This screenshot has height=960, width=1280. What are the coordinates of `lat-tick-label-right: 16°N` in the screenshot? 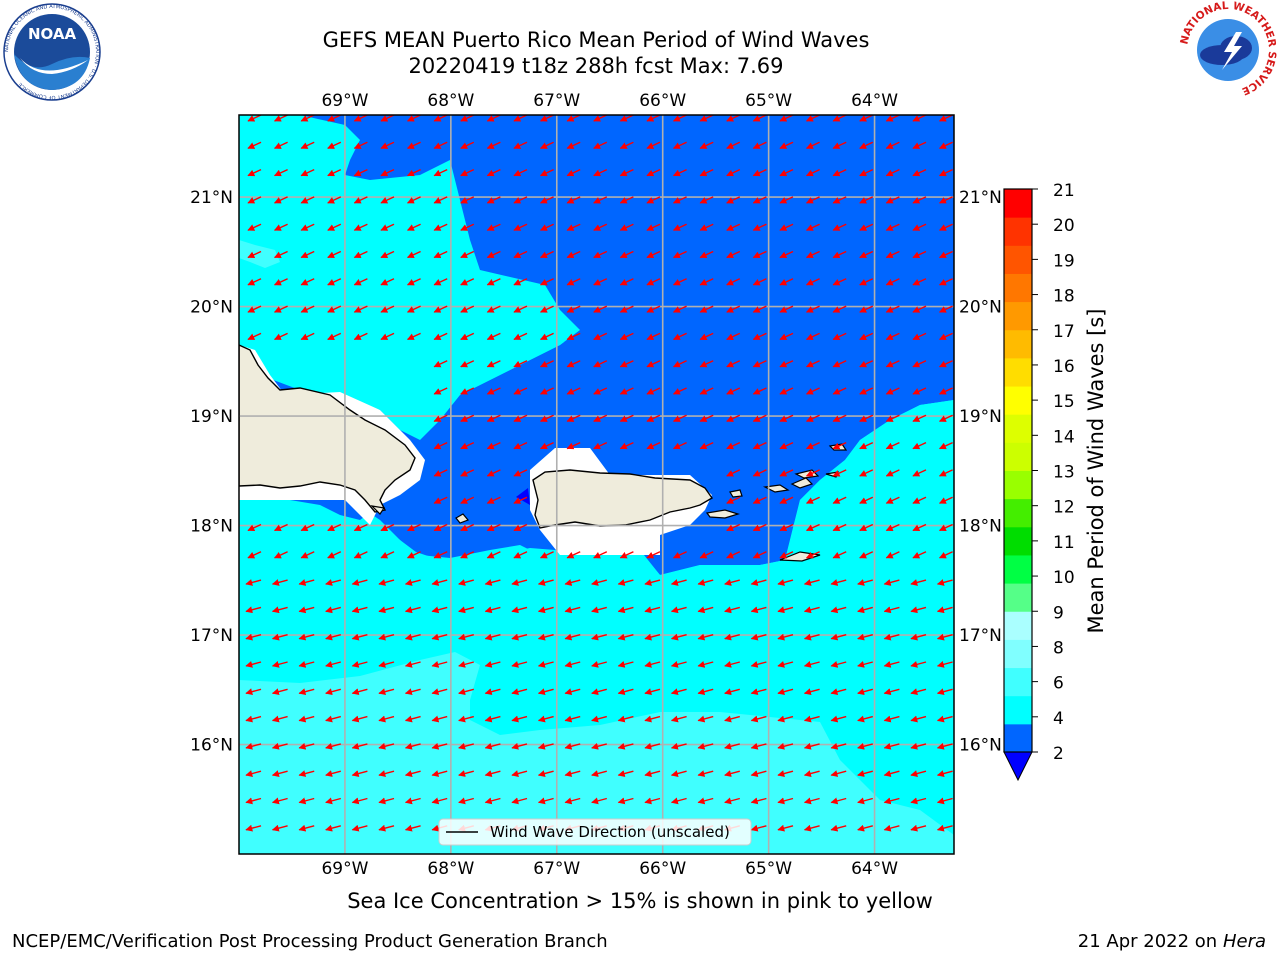 It's located at (980, 746).